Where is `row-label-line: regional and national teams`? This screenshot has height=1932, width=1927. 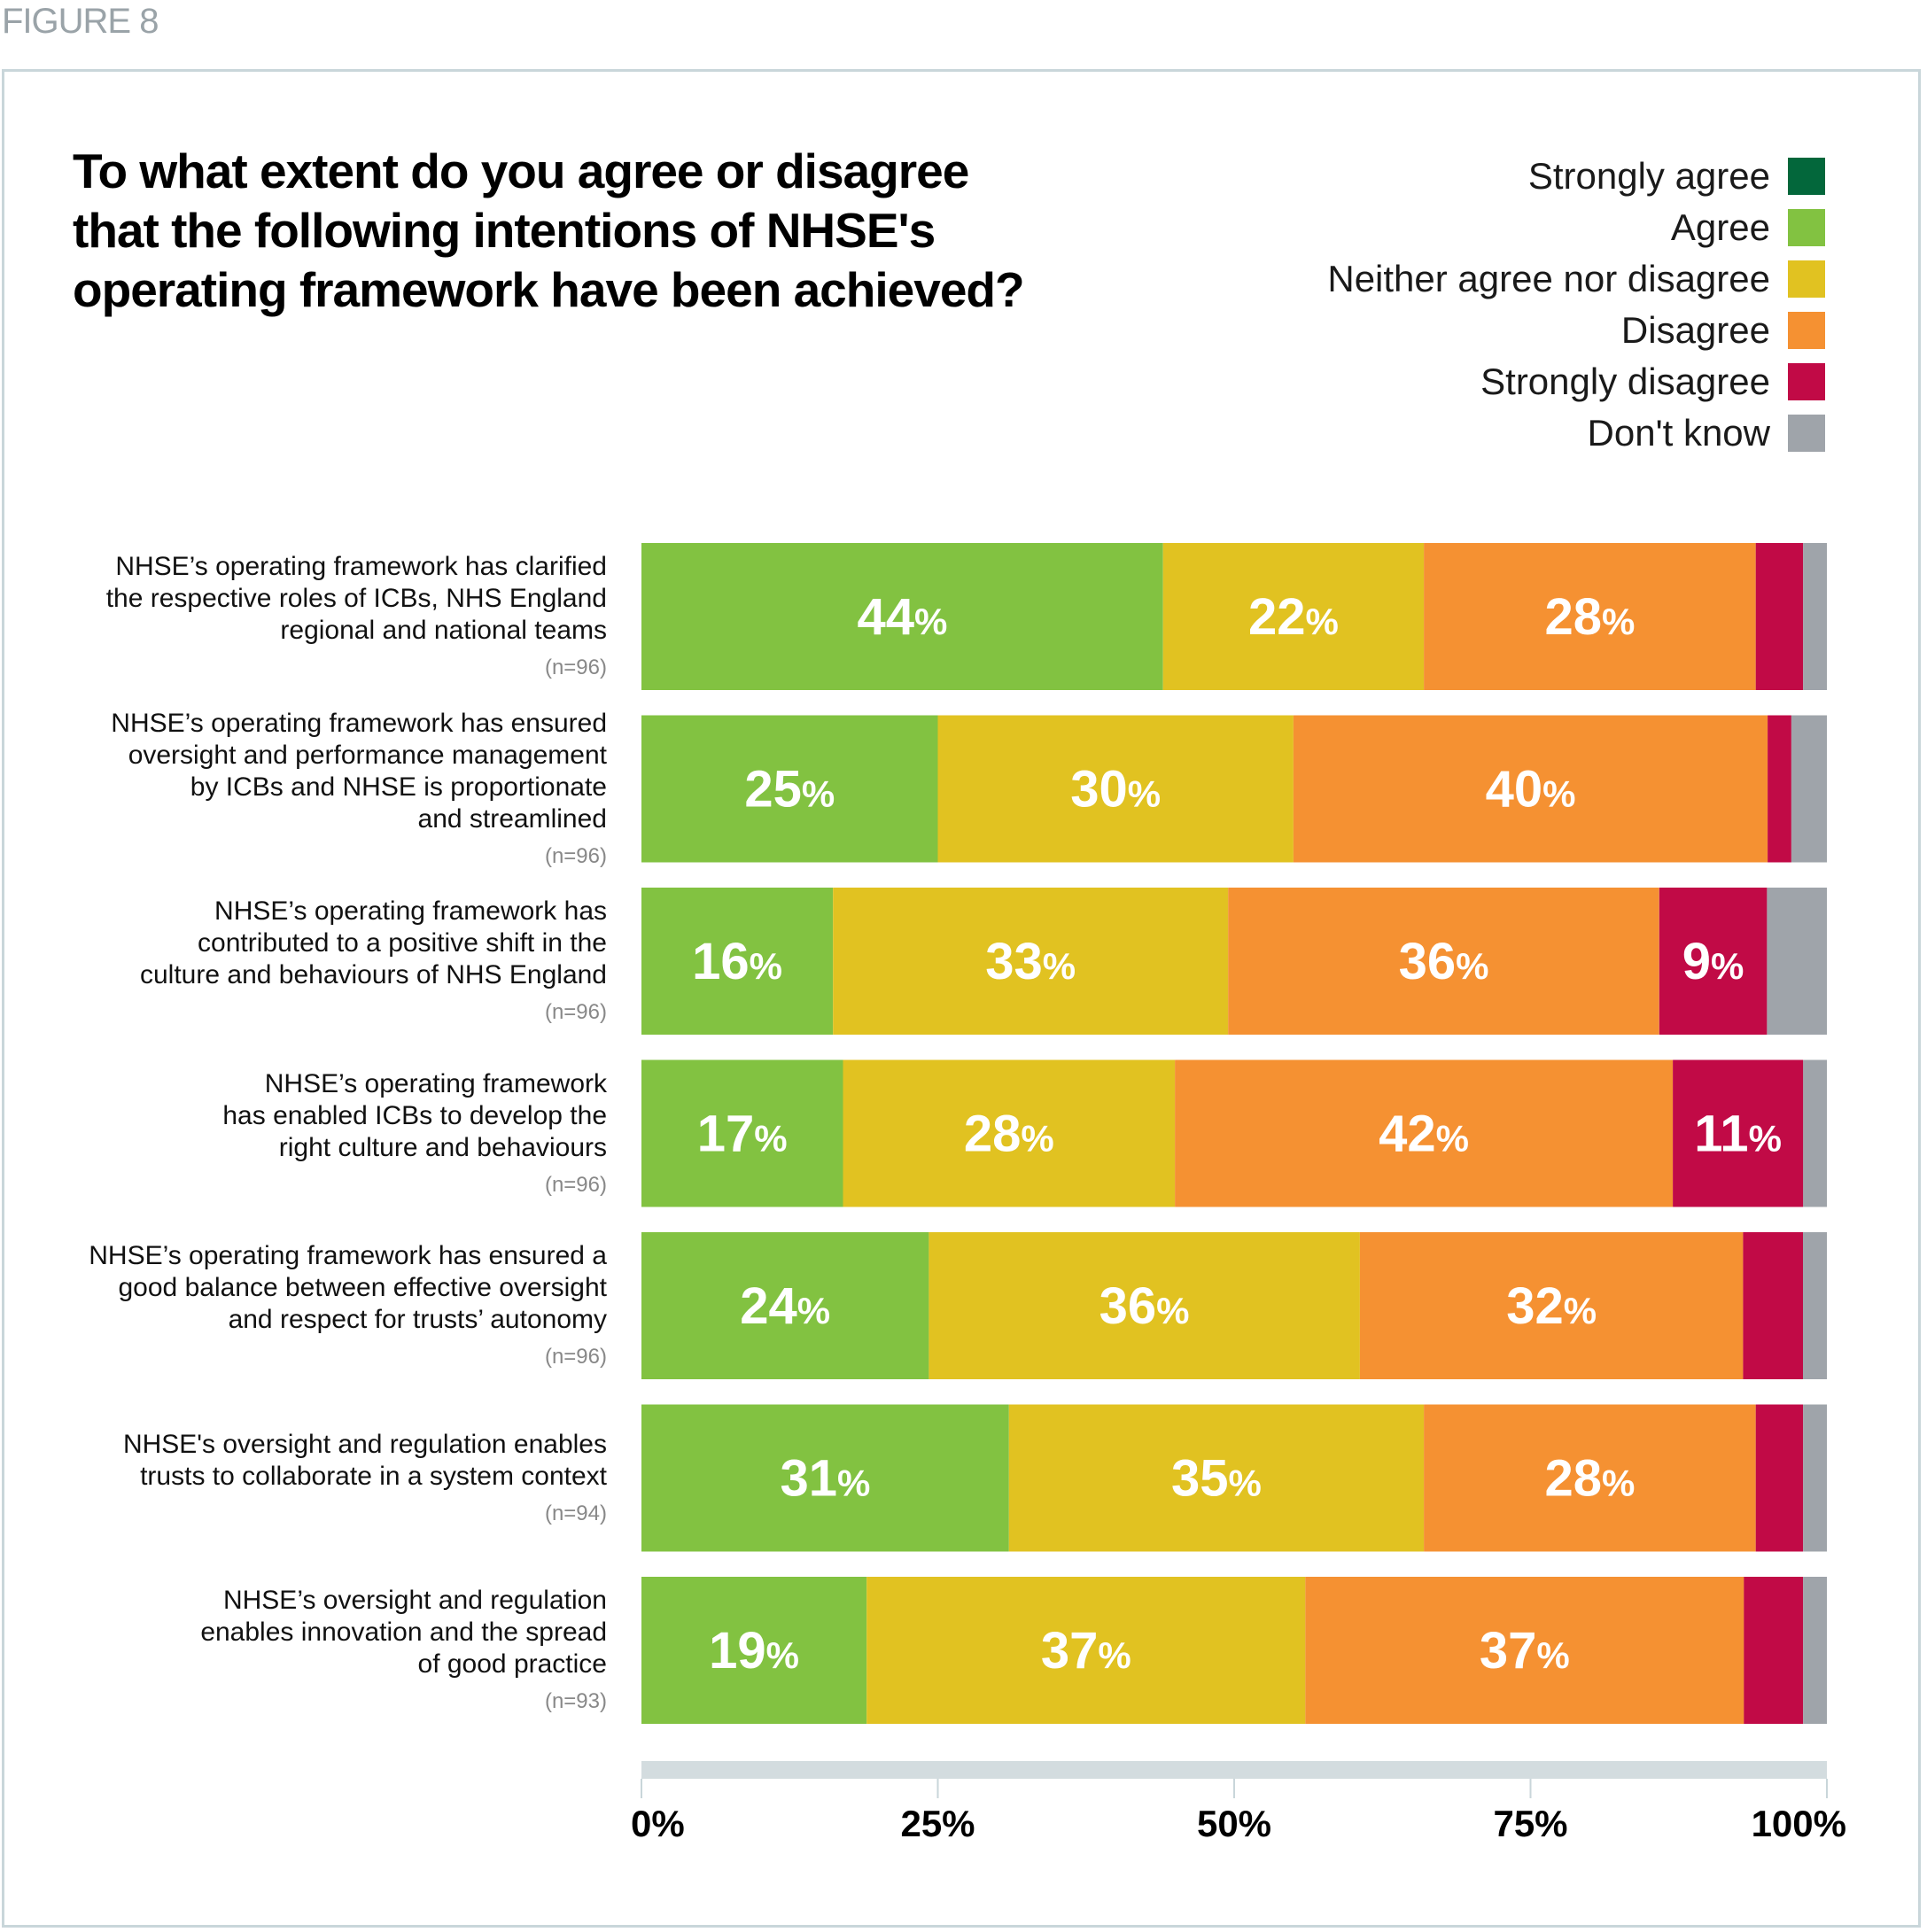
row-label-line: regional and national teams is located at coordinates (443, 630).